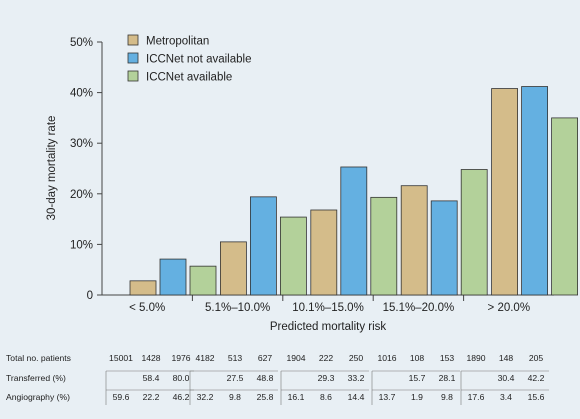 The image size is (580, 419). I want to click on table-cell: 1428, so click(150, 358).